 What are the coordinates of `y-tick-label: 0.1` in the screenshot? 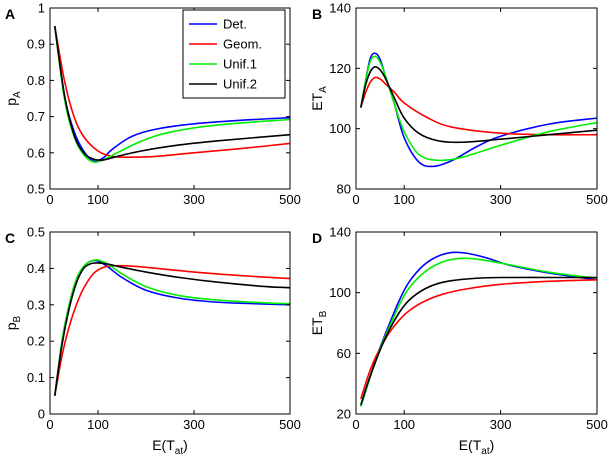 It's located at (36, 377).